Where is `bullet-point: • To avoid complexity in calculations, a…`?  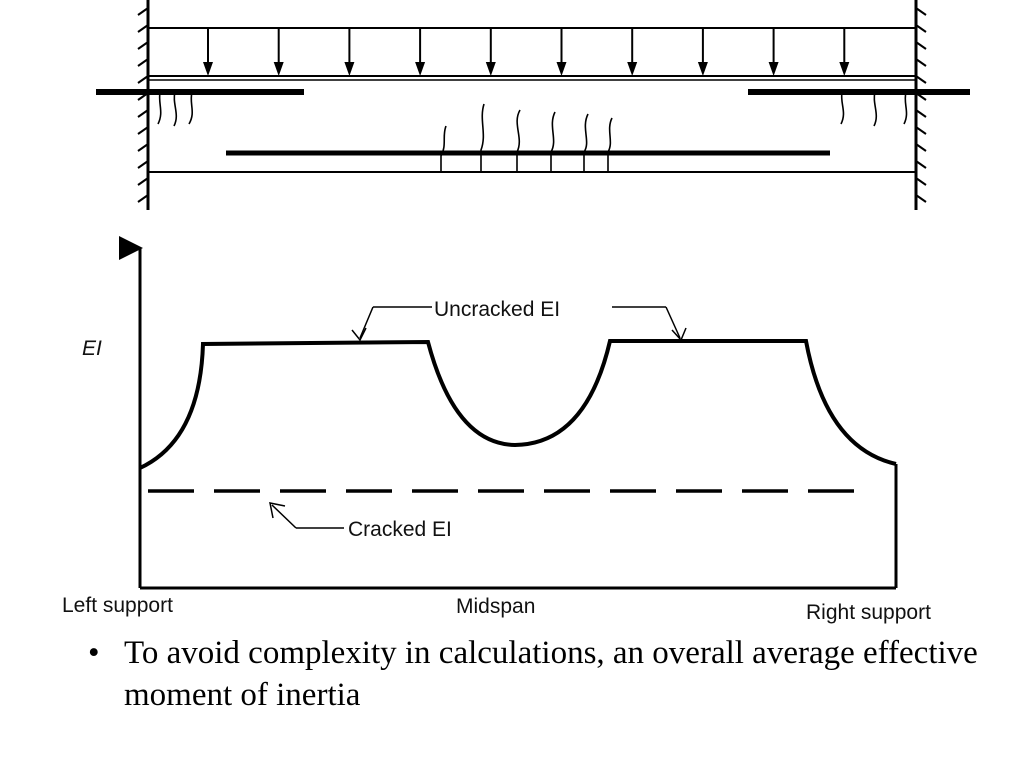 bullet-point: • To avoid complexity in calculations, a… is located at coordinates (538, 674).